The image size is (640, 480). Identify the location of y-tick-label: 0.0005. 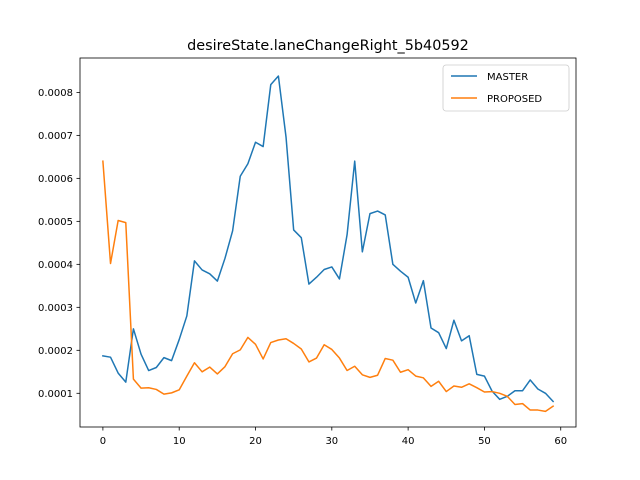
(55, 222).